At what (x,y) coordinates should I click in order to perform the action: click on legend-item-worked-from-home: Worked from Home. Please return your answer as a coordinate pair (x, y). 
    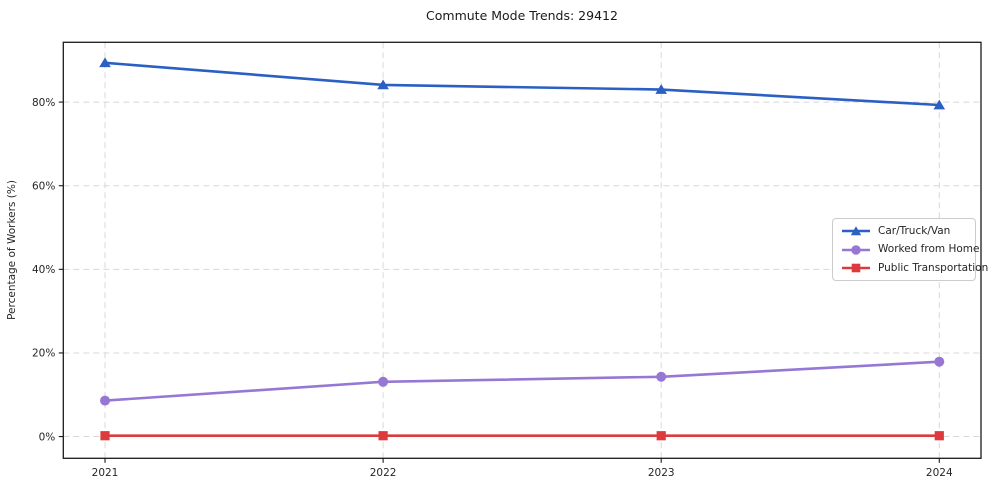
    Looking at the image, I should click on (910, 250).